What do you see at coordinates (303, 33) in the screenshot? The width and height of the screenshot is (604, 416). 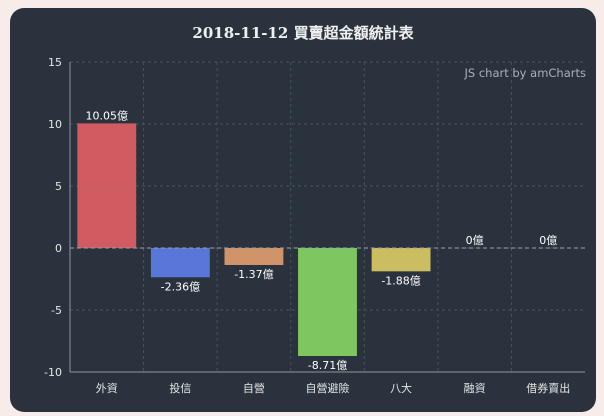 I see `chart-title: 2018-11-12 買賣超金額統計表` at bounding box center [303, 33].